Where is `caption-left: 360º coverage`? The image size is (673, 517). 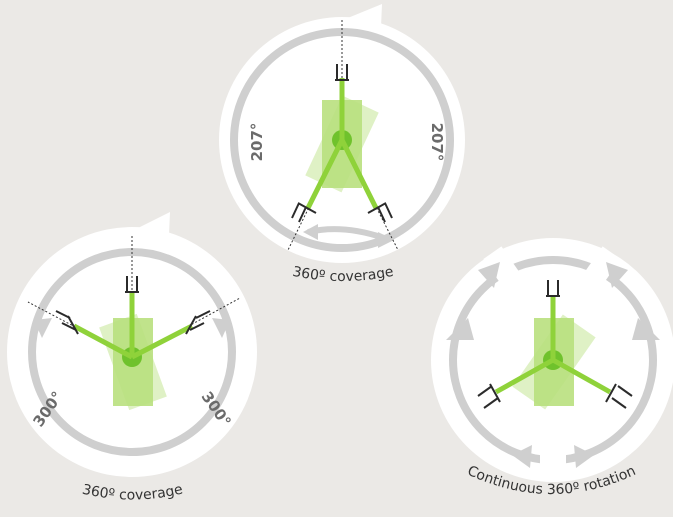 caption-left: 360º coverage is located at coordinates (133, 493).